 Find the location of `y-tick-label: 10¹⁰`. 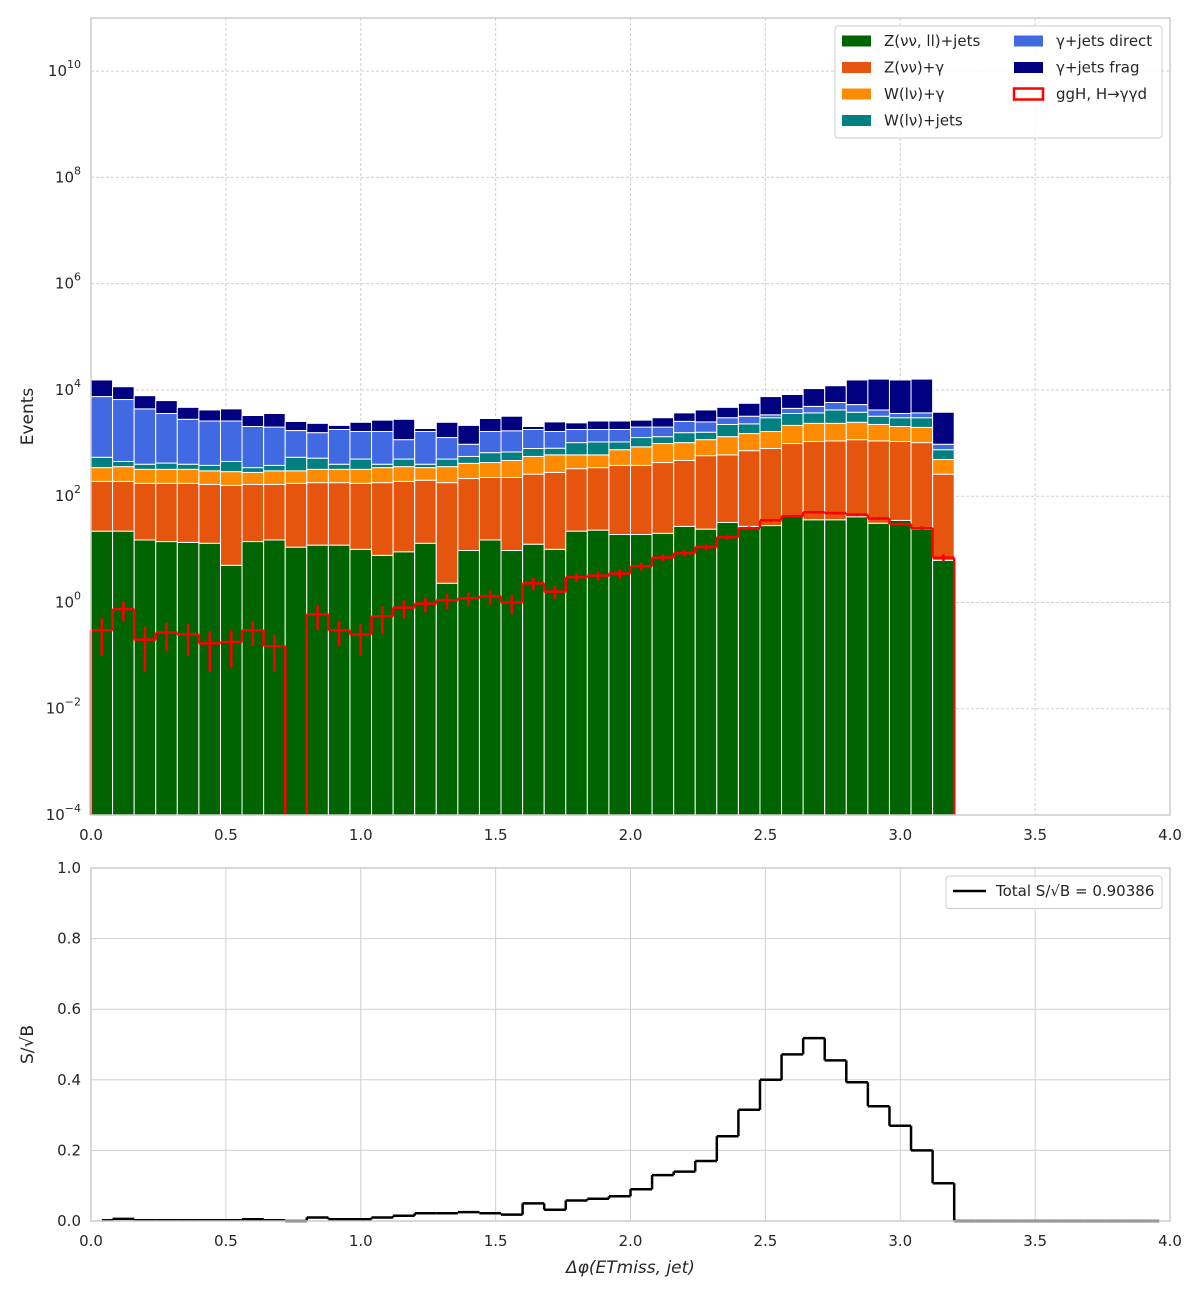

y-tick-label: 10¹⁰ is located at coordinates (64, 69).